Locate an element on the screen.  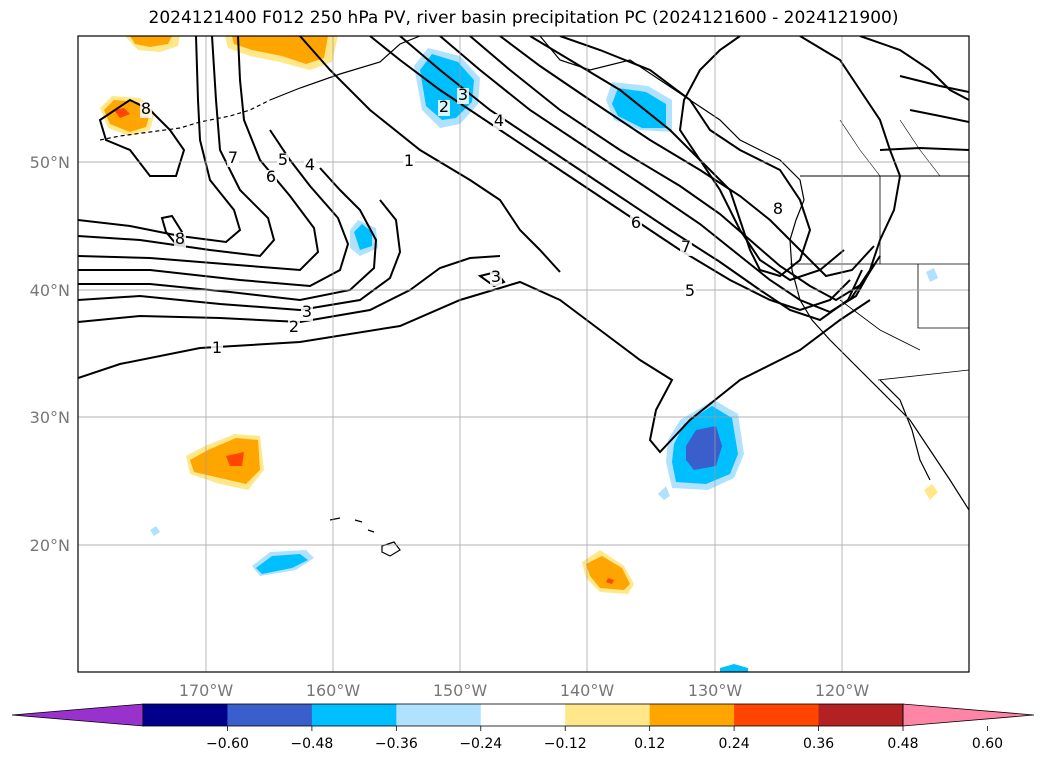
colorbar-extend-low is located at coordinates (77, 715).